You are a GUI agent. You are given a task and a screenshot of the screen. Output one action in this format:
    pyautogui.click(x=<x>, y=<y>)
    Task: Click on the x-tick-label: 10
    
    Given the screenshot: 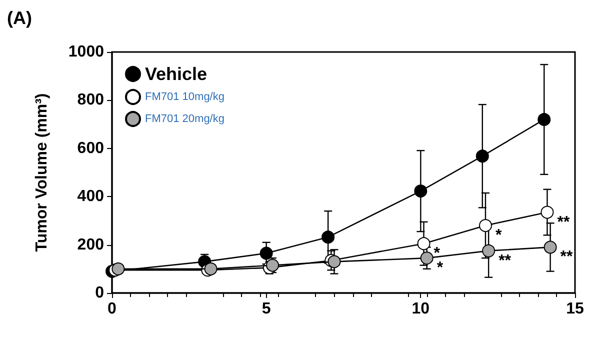 What is the action you would take?
    pyautogui.click(x=421, y=309)
    